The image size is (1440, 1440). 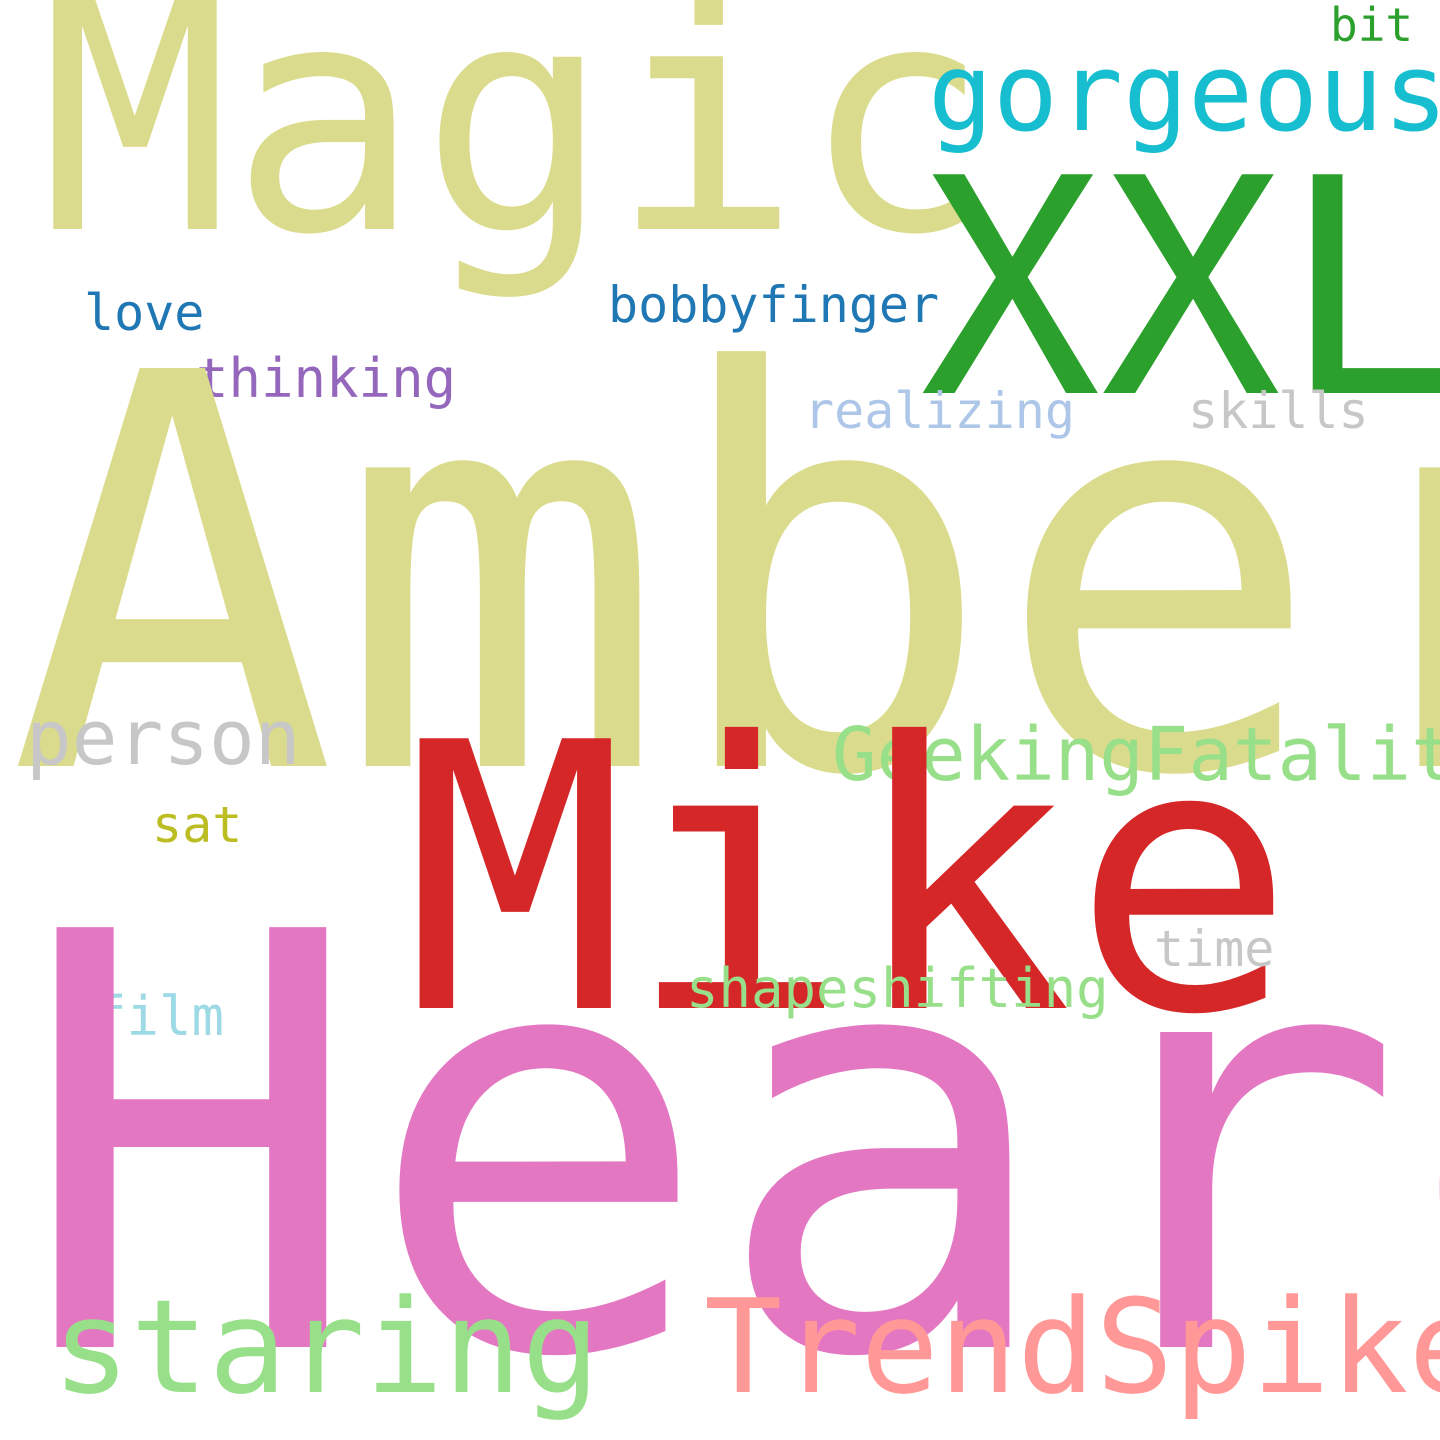 I want to click on word-love: love, so click(x=144, y=313).